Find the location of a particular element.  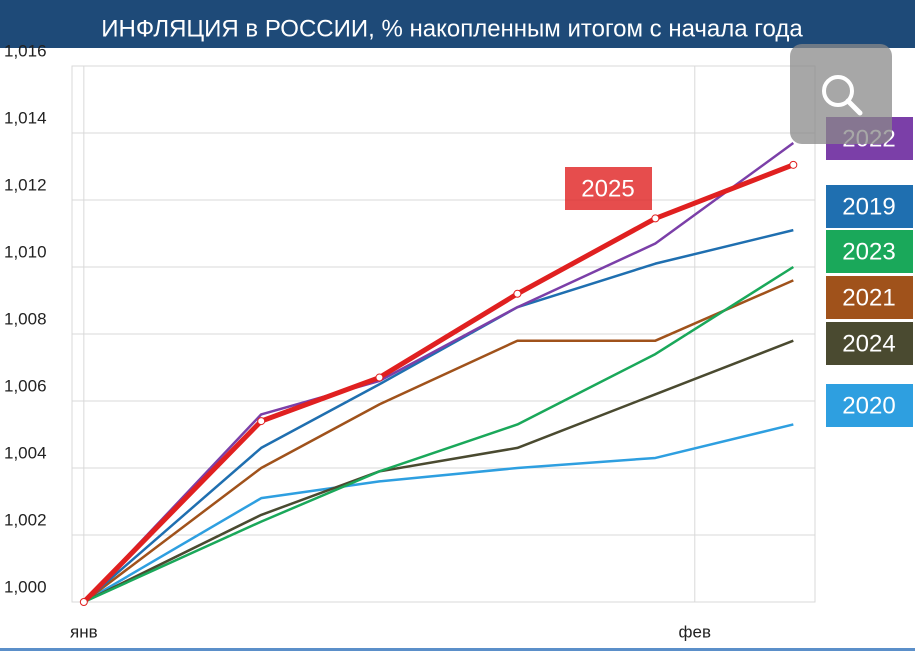

search-bg is located at coordinates (841, 94).